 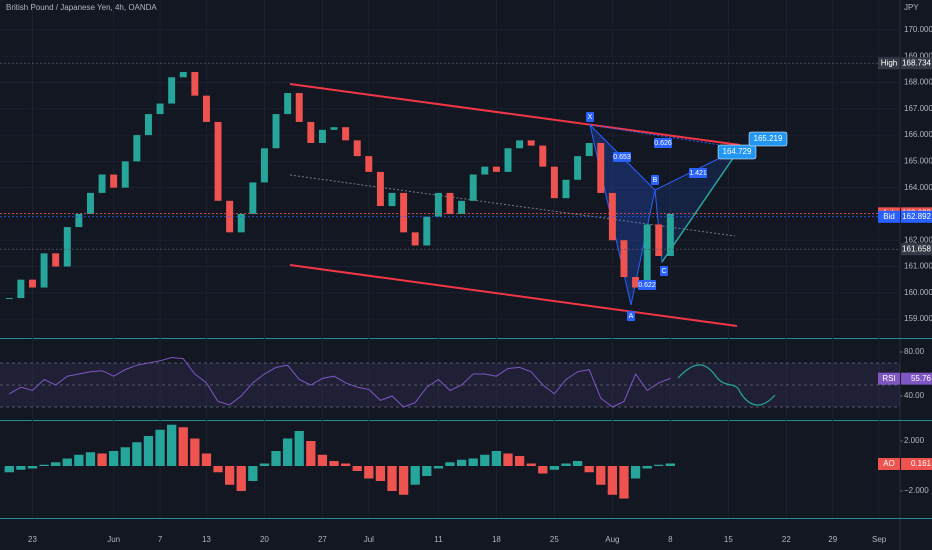 I want to click on price-tag-value: 55.76, so click(x=921, y=378).